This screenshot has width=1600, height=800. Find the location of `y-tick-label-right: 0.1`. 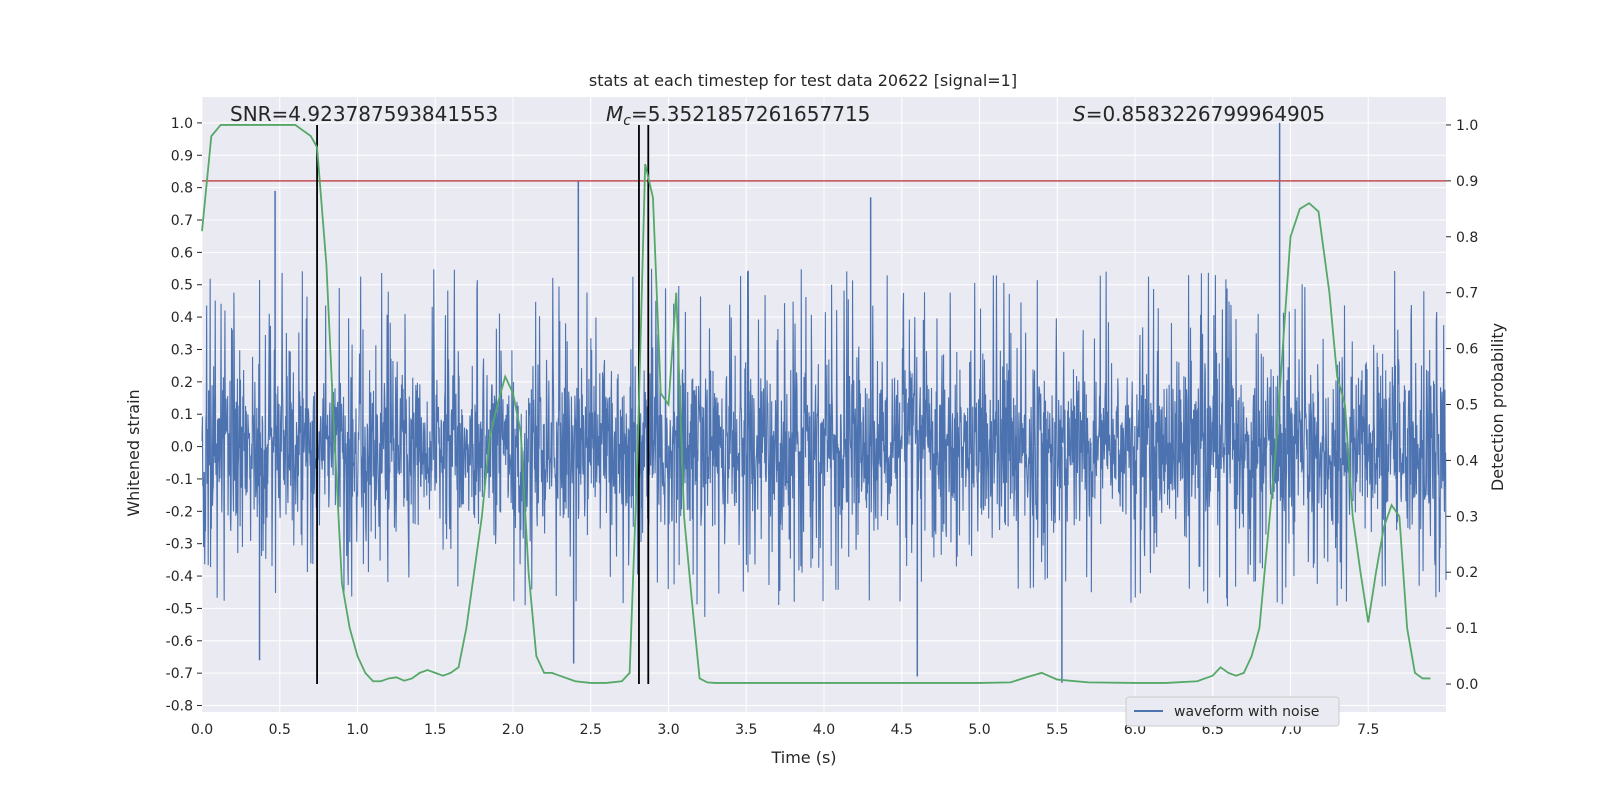

y-tick-label-right: 0.1 is located at coordinates (1467, 629).